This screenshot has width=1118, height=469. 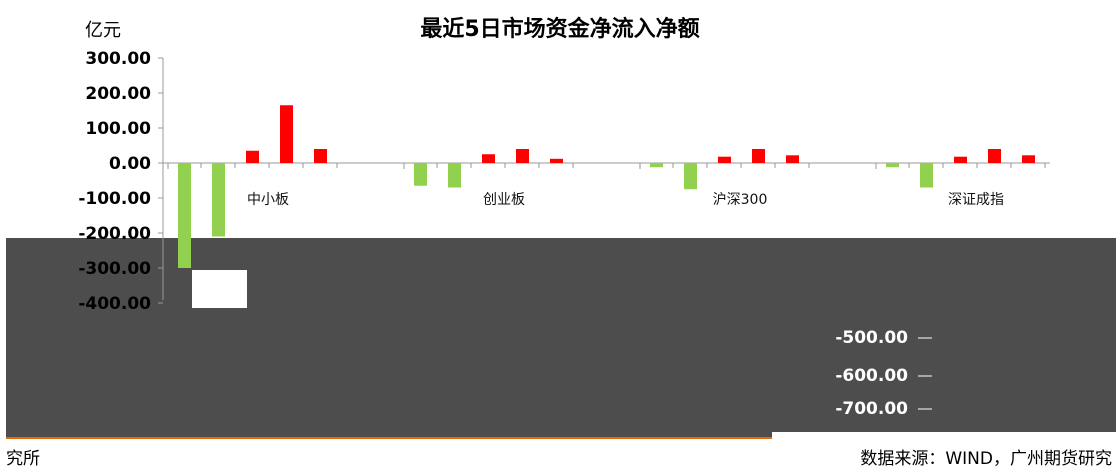 I want to click on y-tick-label: -300.00, so click(x=114, y=269).